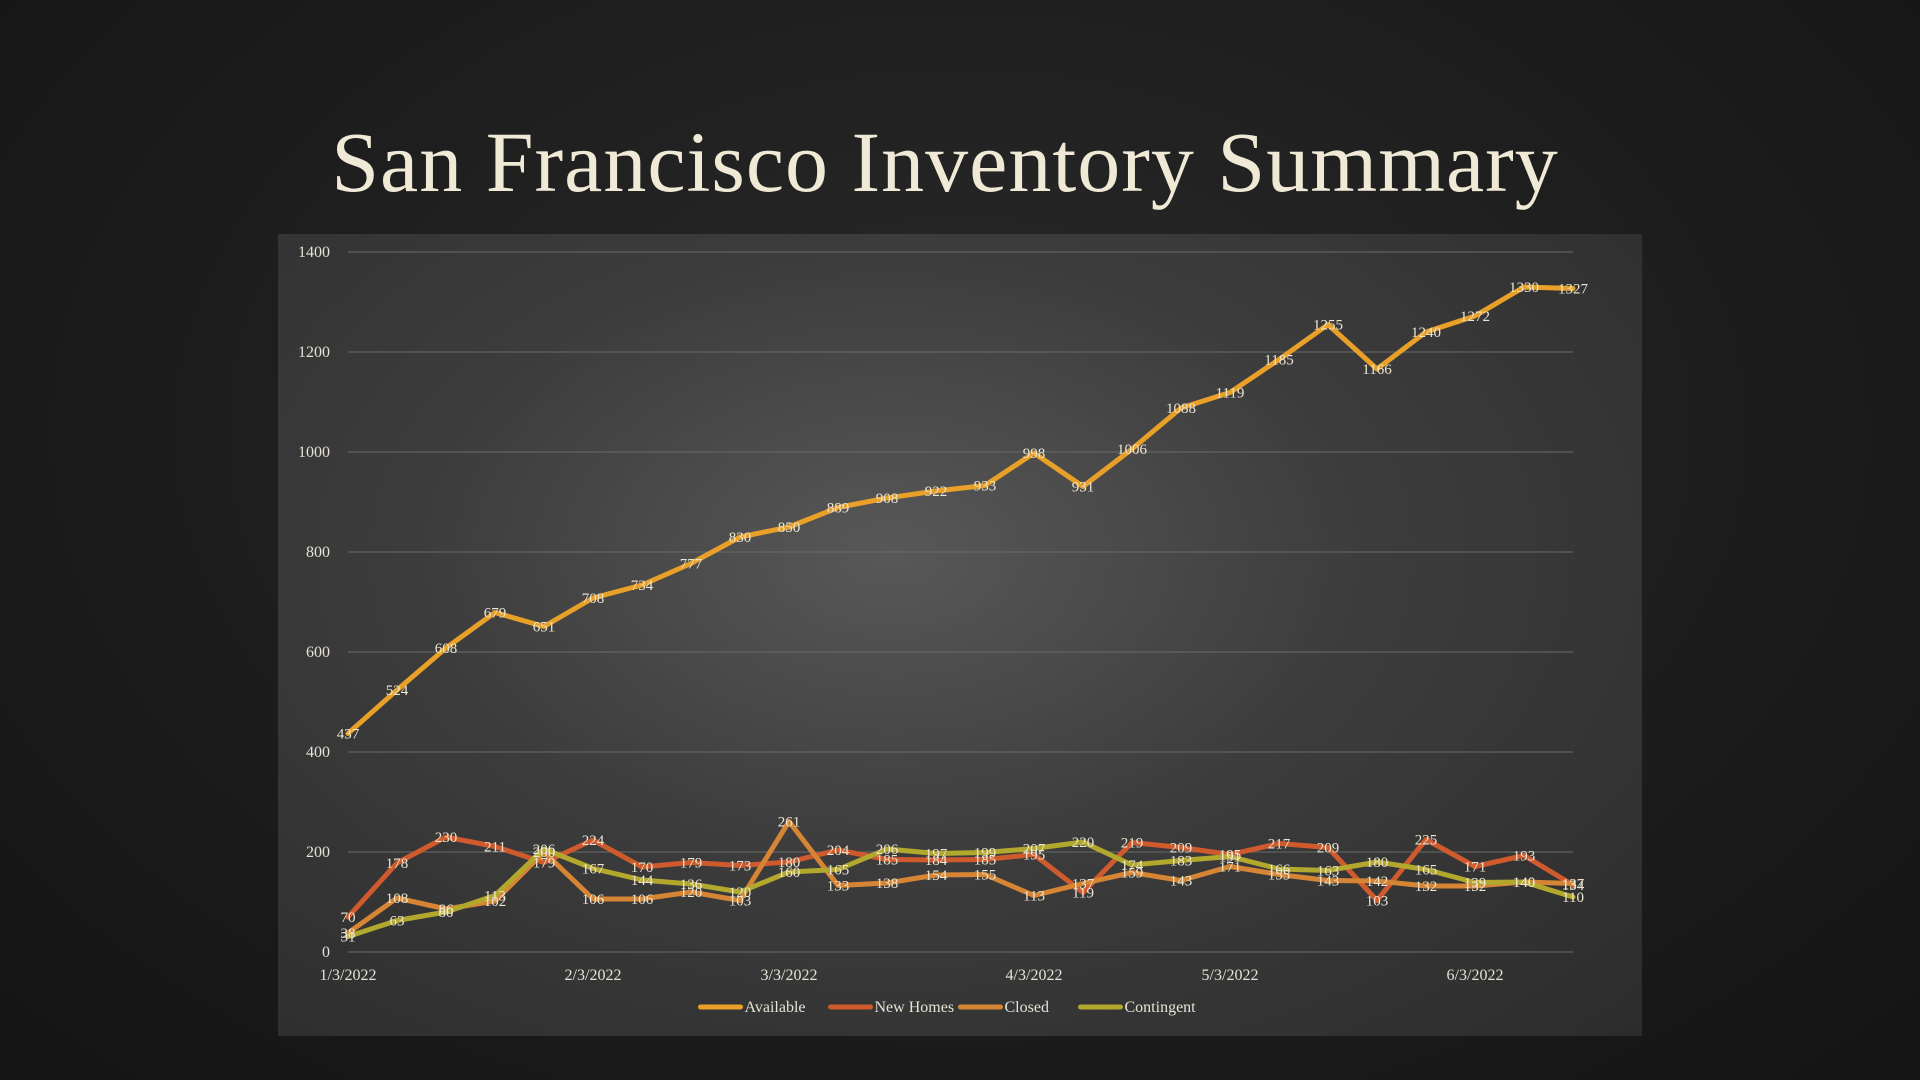  What do you see at coordinates (789, 528) in the screenshot?
I see `data-label: 850` at bounding box center [789, 528].